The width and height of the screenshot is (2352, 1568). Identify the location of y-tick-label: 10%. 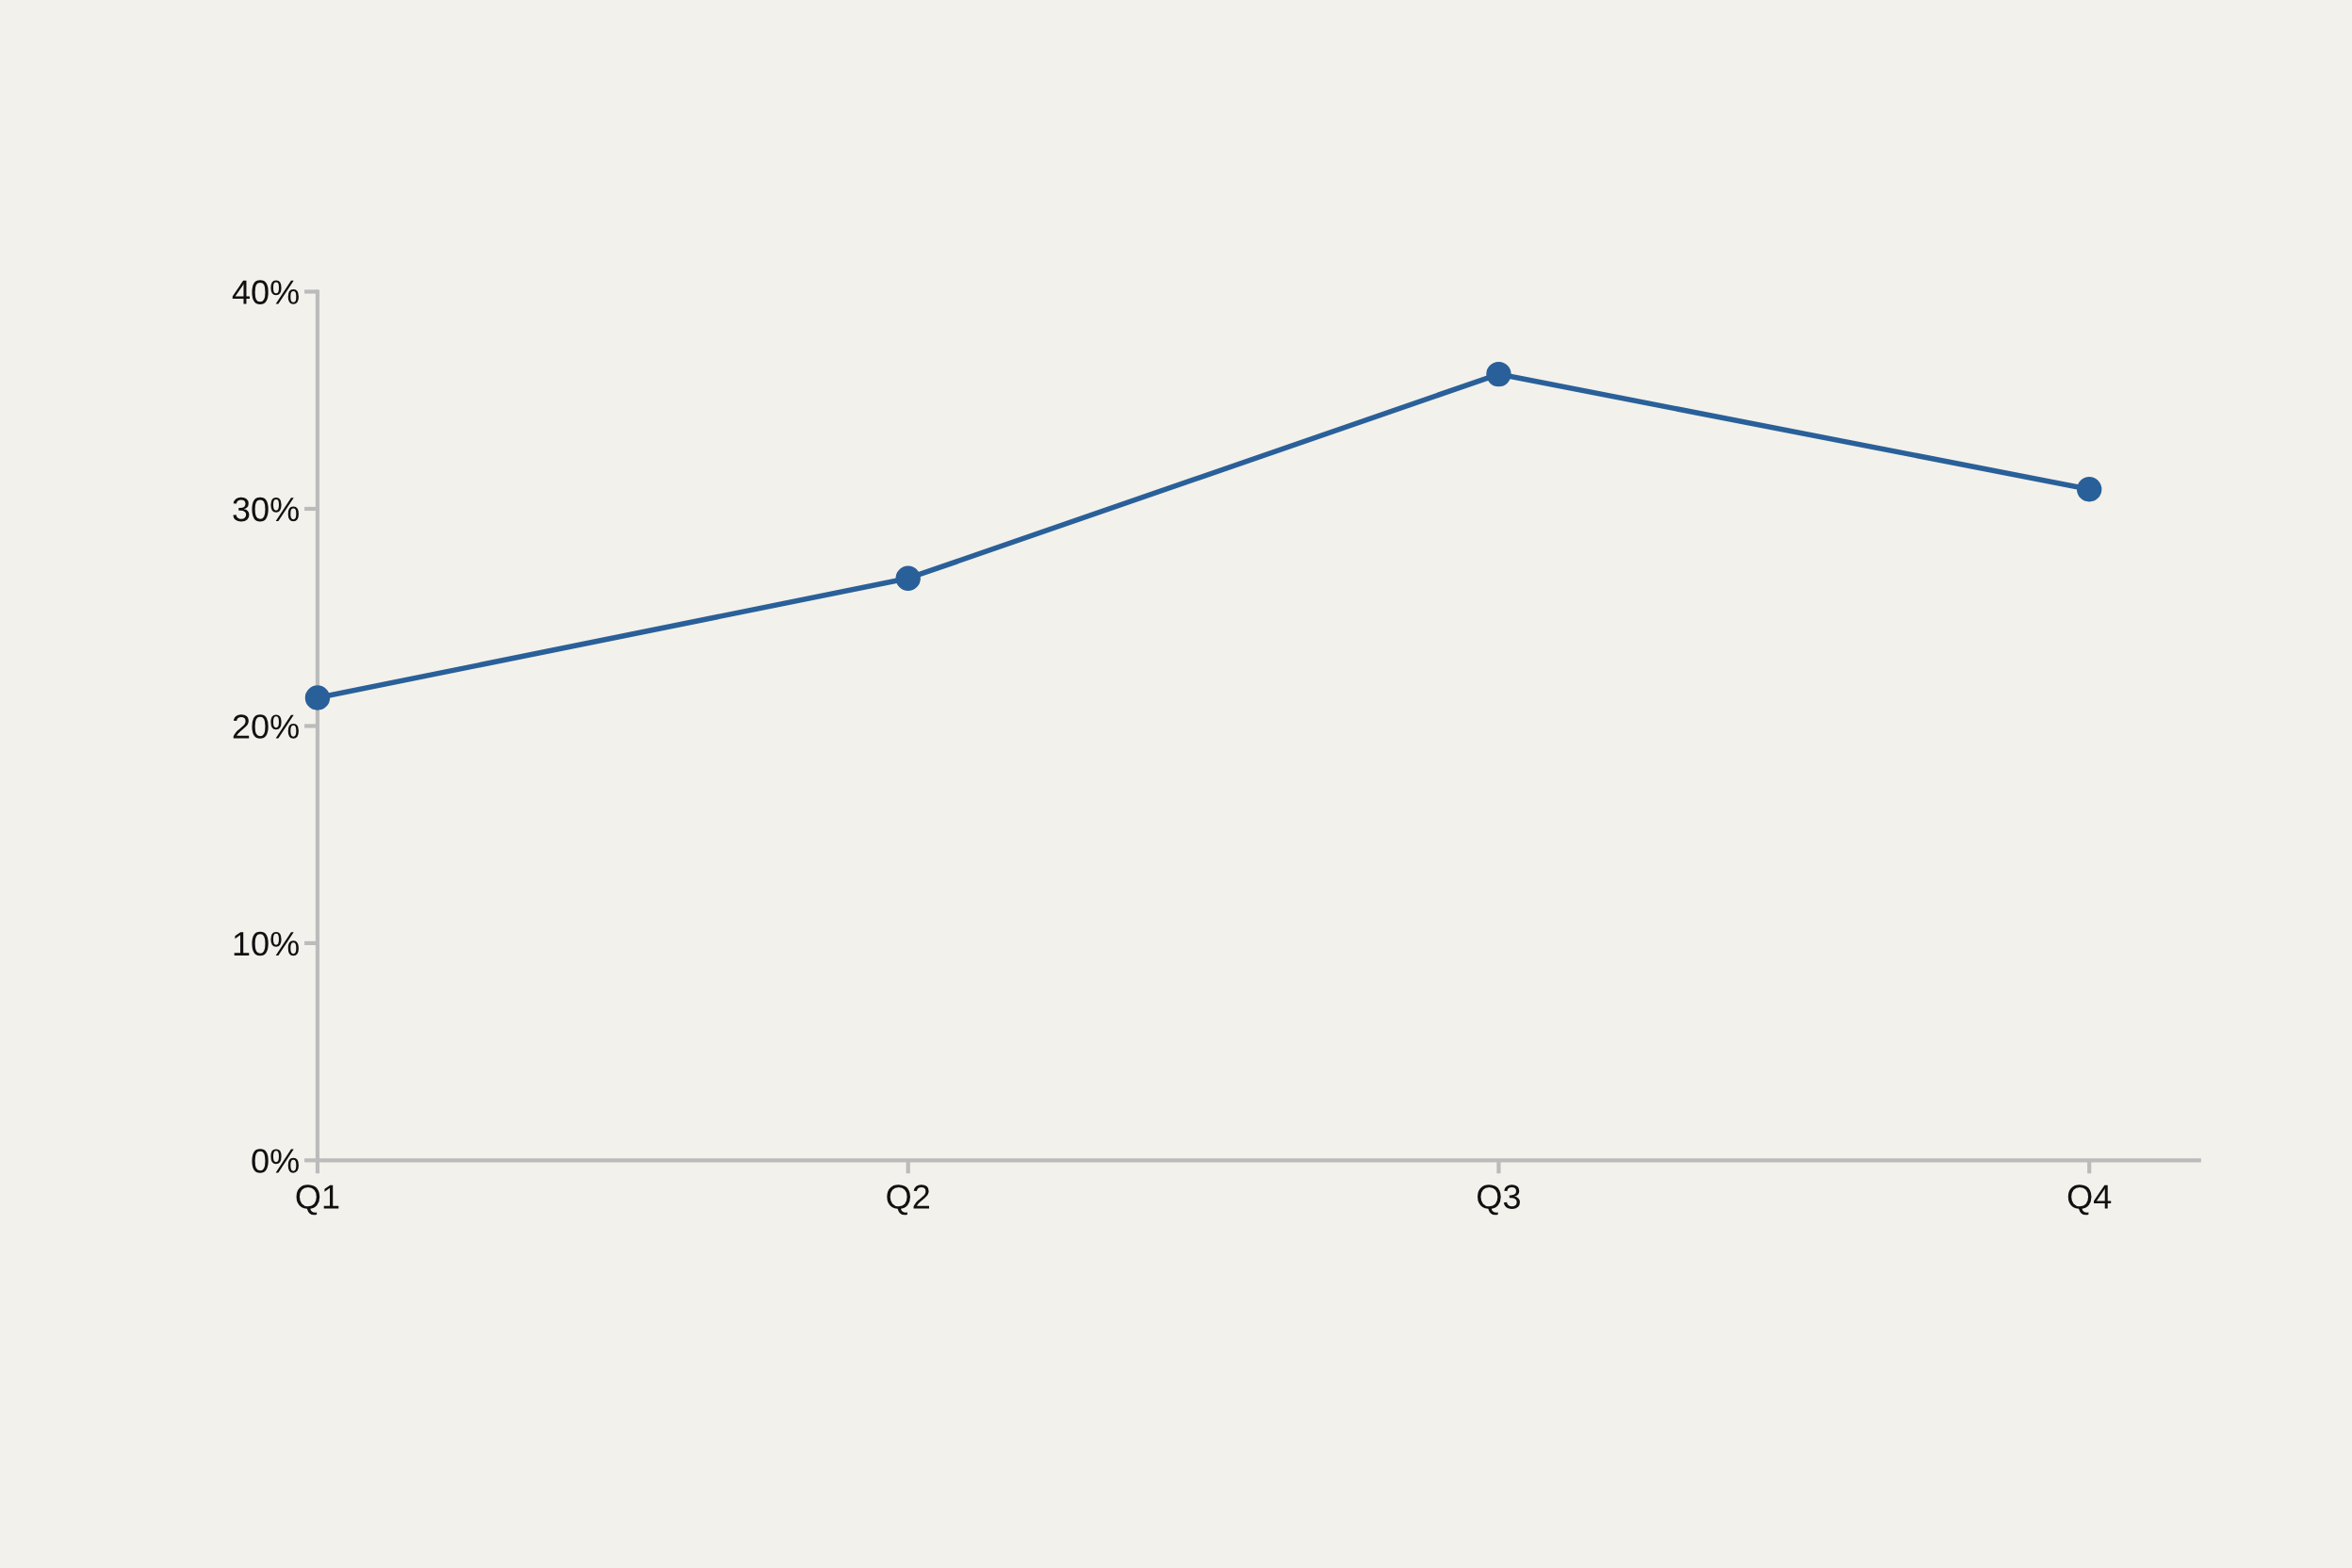
(267, 943).